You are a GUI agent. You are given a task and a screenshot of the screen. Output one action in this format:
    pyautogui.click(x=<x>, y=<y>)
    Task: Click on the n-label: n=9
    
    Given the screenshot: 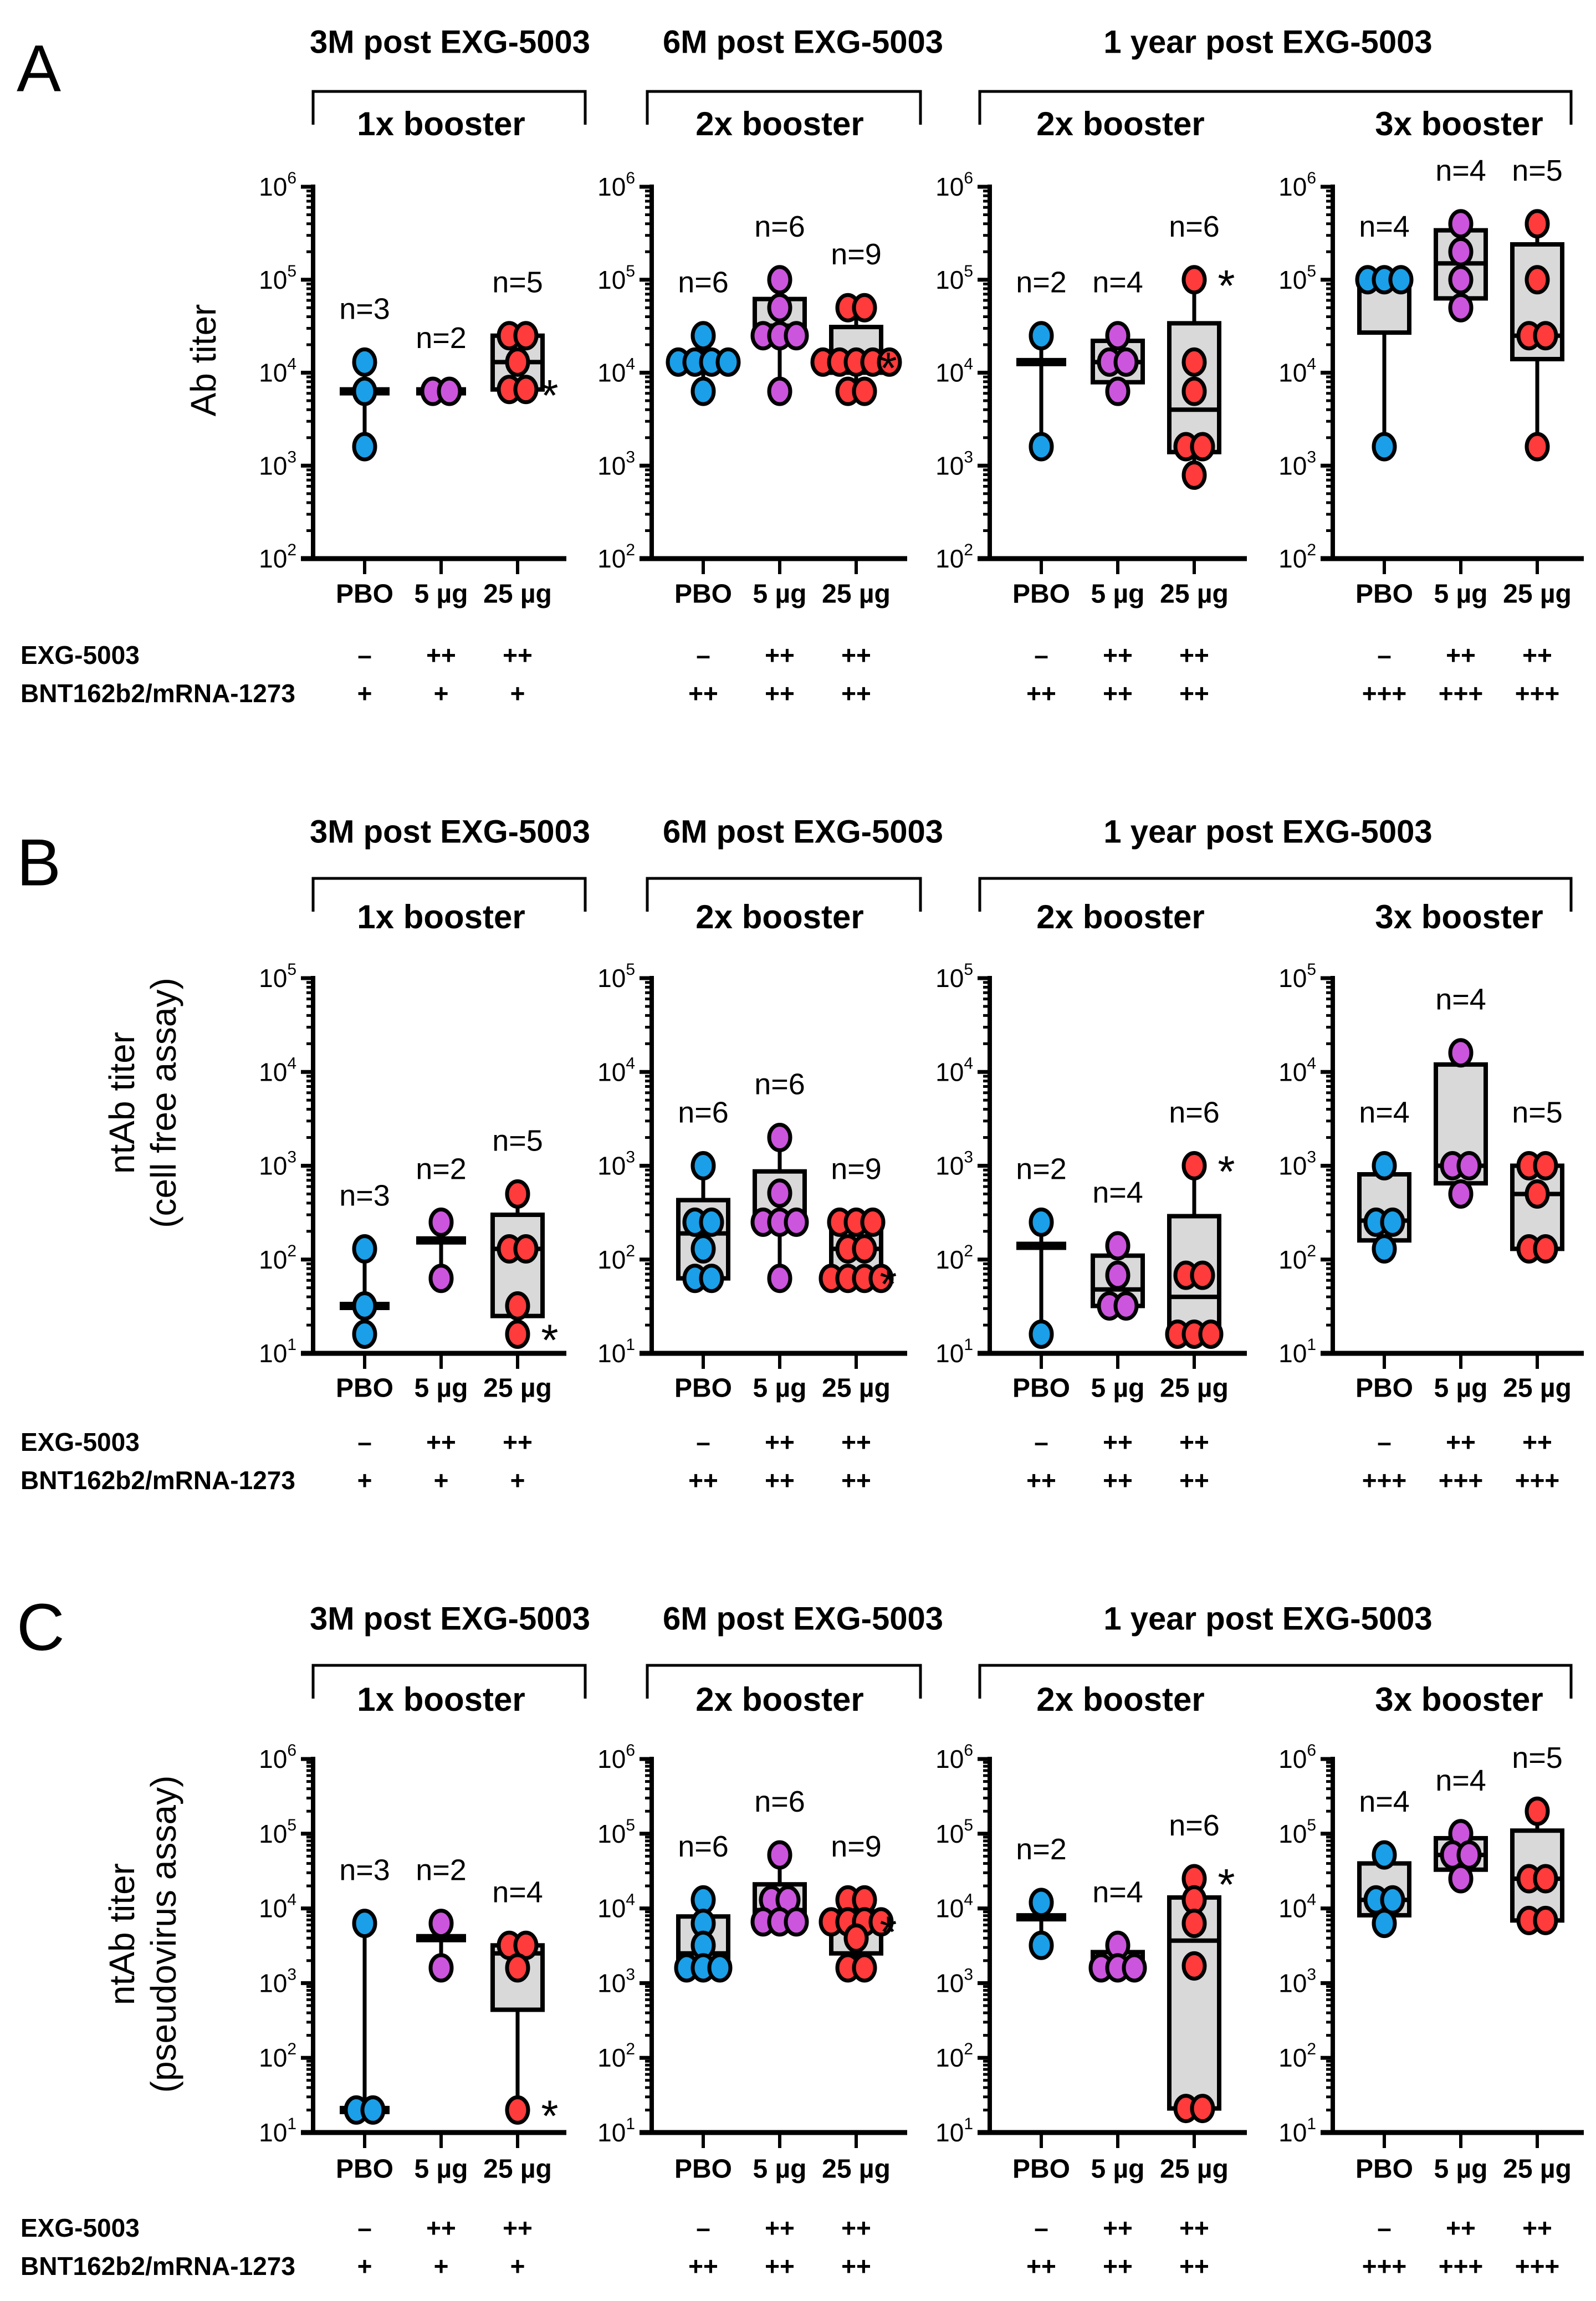 What is the action you would take?
    pyautogui.click(x=856, y=1846)
    